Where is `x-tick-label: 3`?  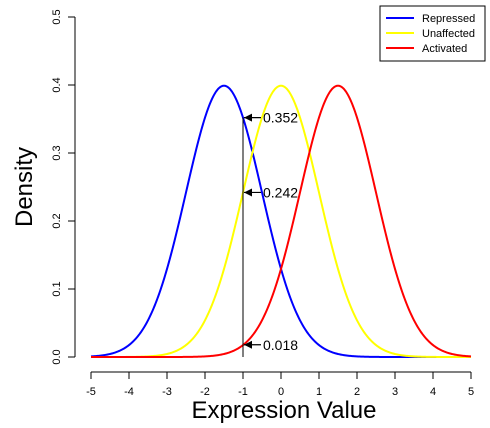 x-tick-label: 3 is located at coordinates (395, 392).